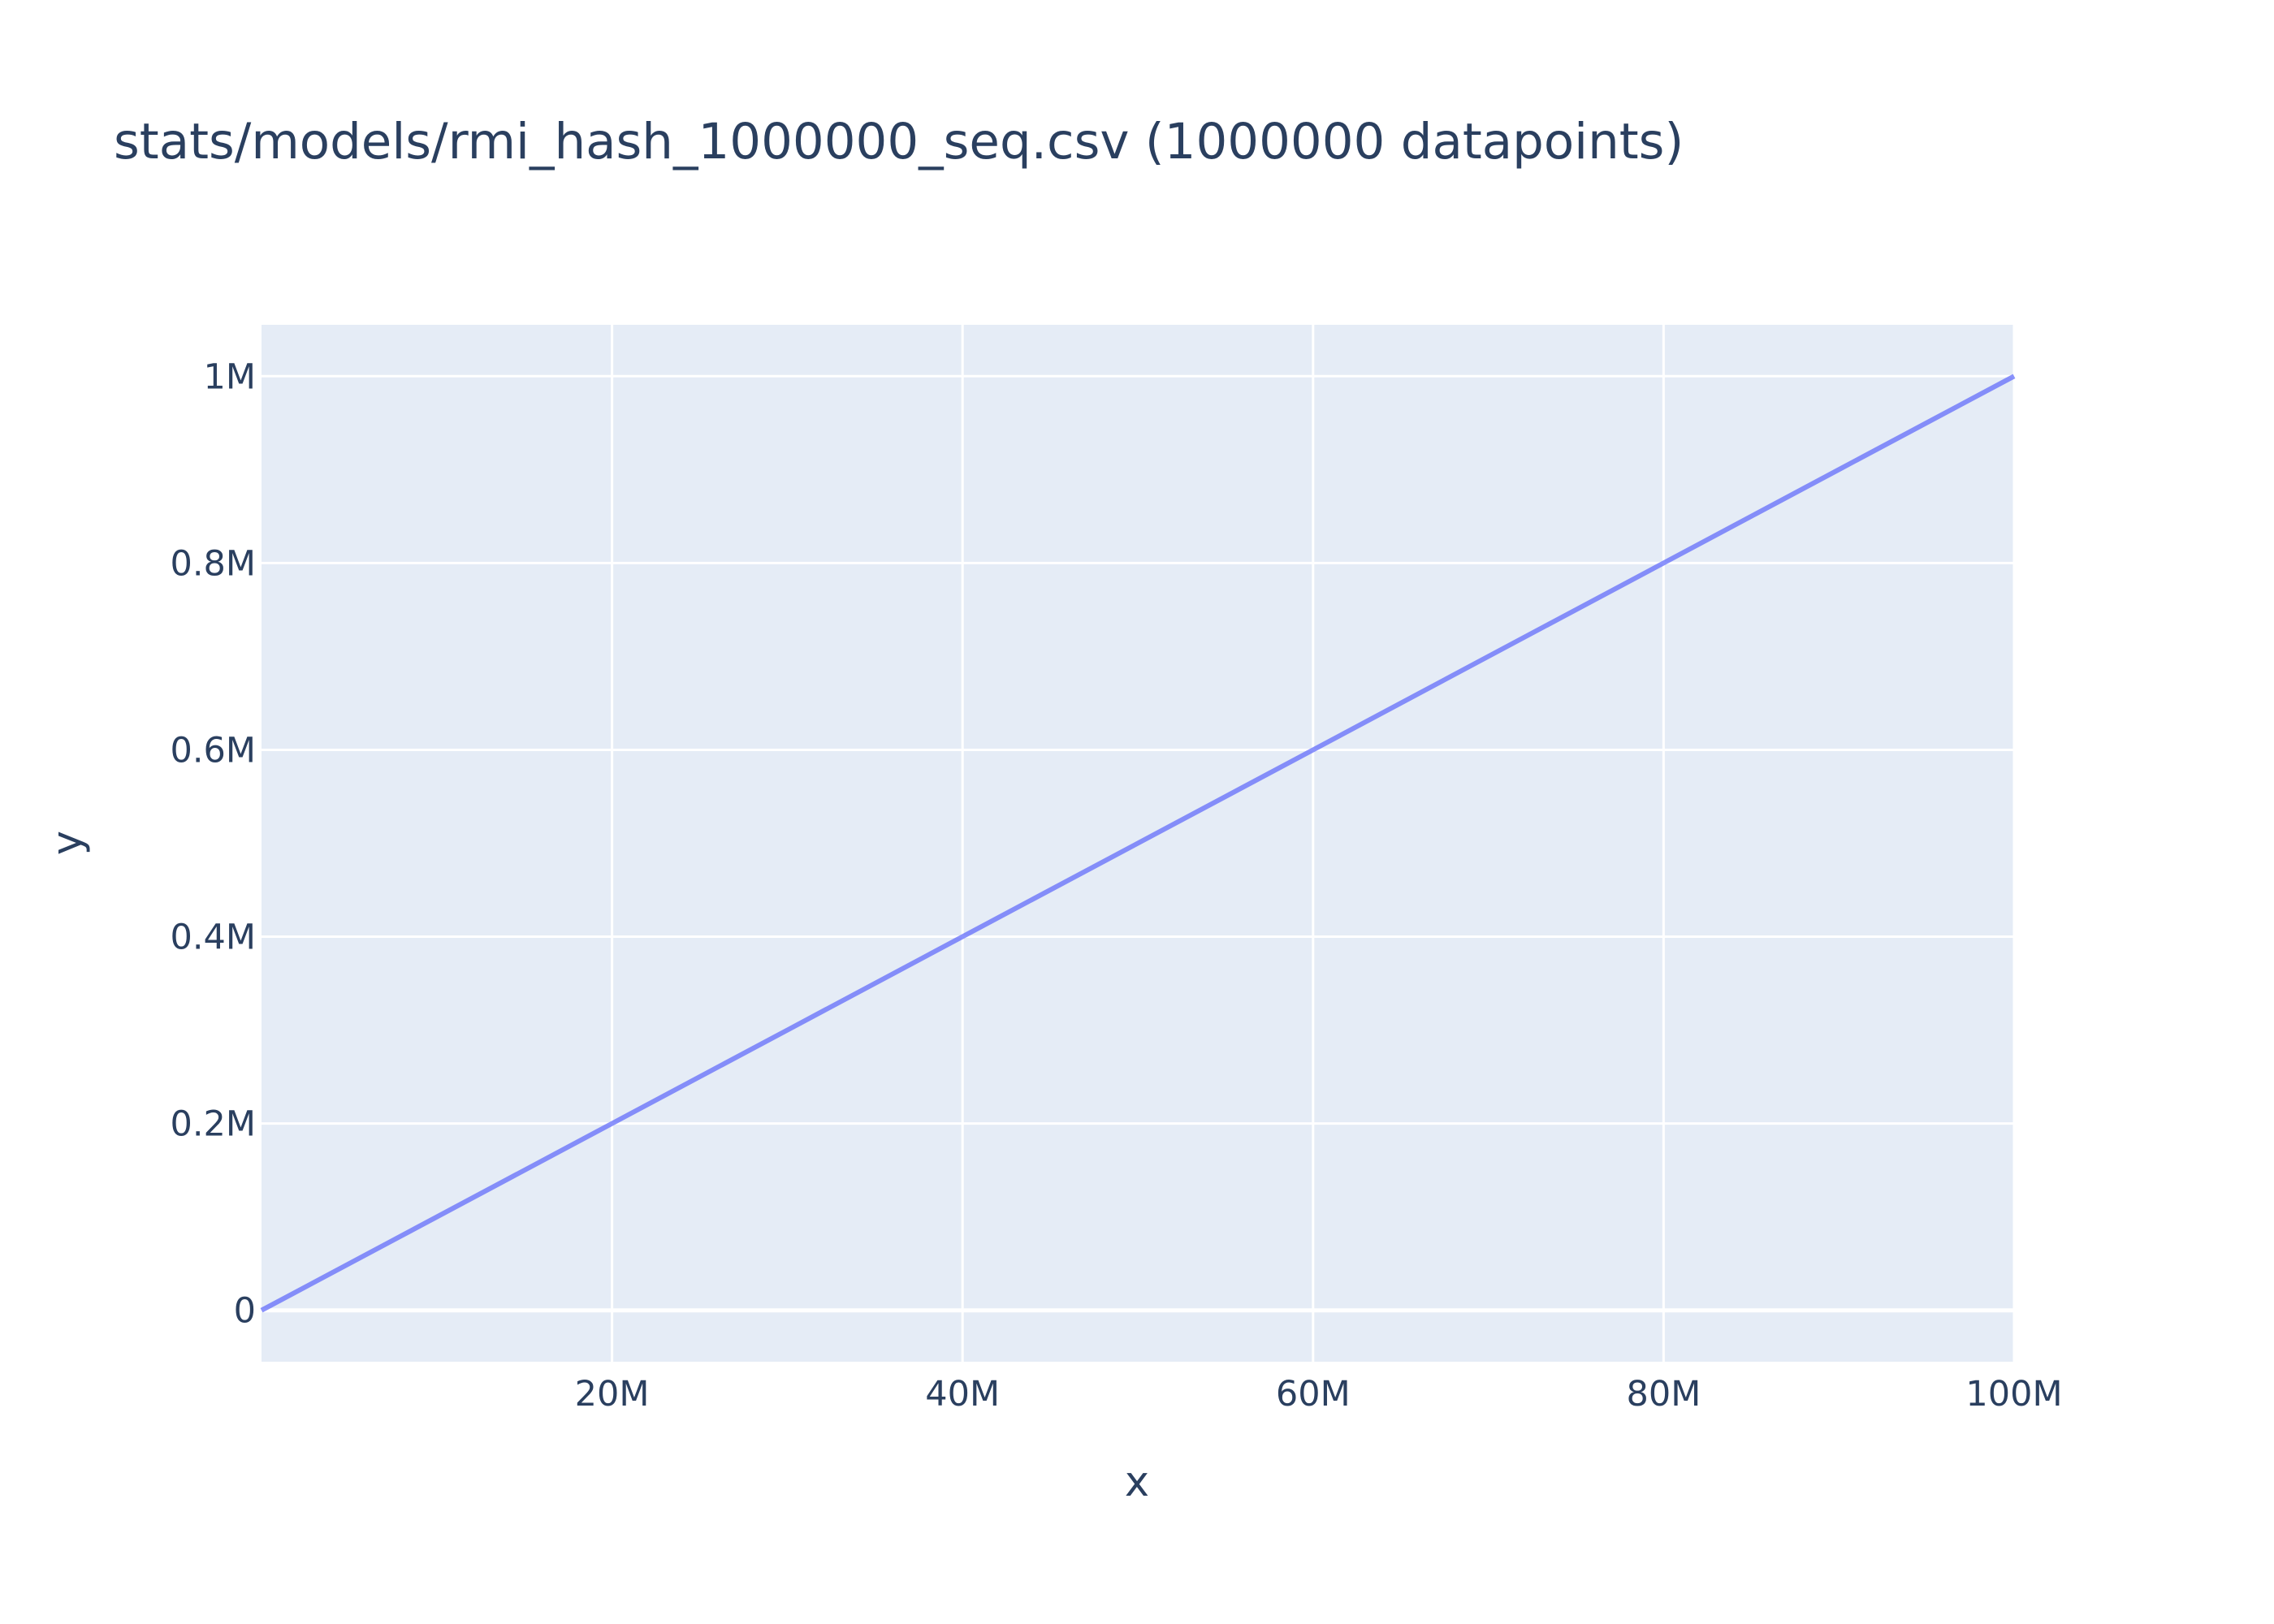 This screenshot has width=2274, height=1624. Describe the element at coordinates (68, 843) in the screenshot. I see `y-axis-title: y` at that location.